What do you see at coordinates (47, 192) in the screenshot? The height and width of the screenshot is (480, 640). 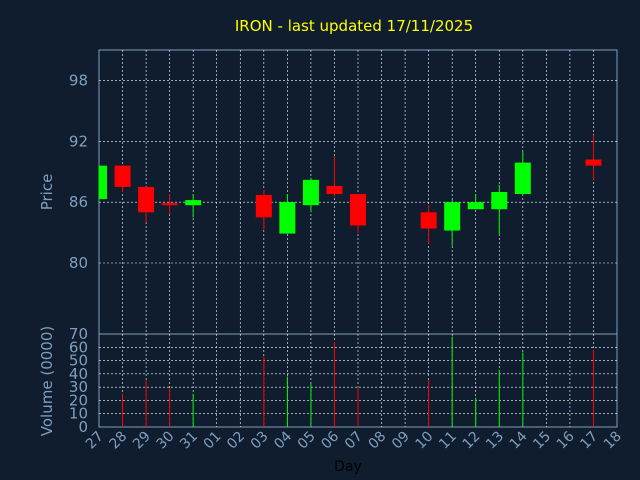 I see `price-axis-label: Price` at bounding box center [47, 192].